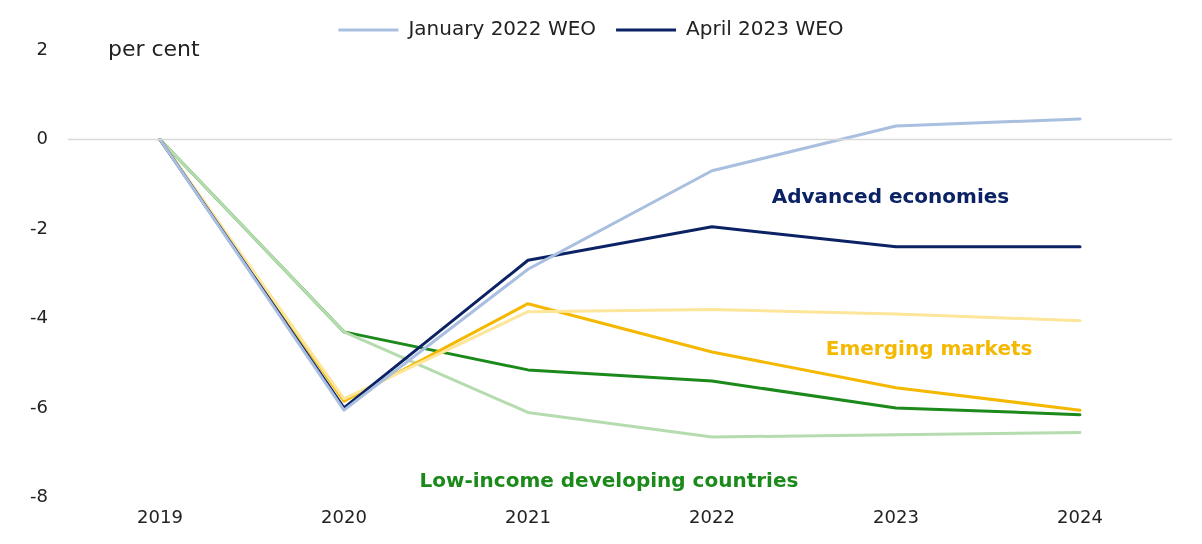 This screenshot has width=1202, height=544. What do you see at coordinates (528, 516) in the screenshot?
I see `x-tick-label: 2021` at bounding box center [528, 516].